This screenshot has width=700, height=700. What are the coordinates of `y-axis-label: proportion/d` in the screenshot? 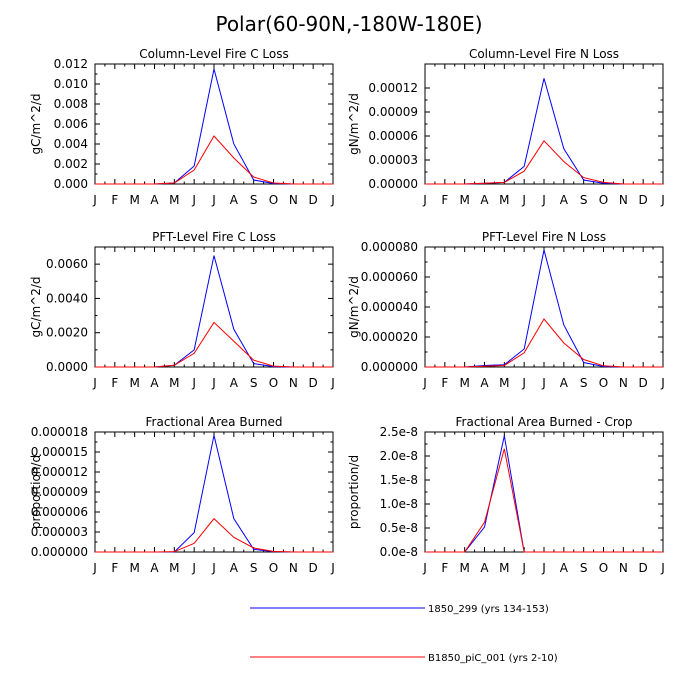 It's located at (354, 492).